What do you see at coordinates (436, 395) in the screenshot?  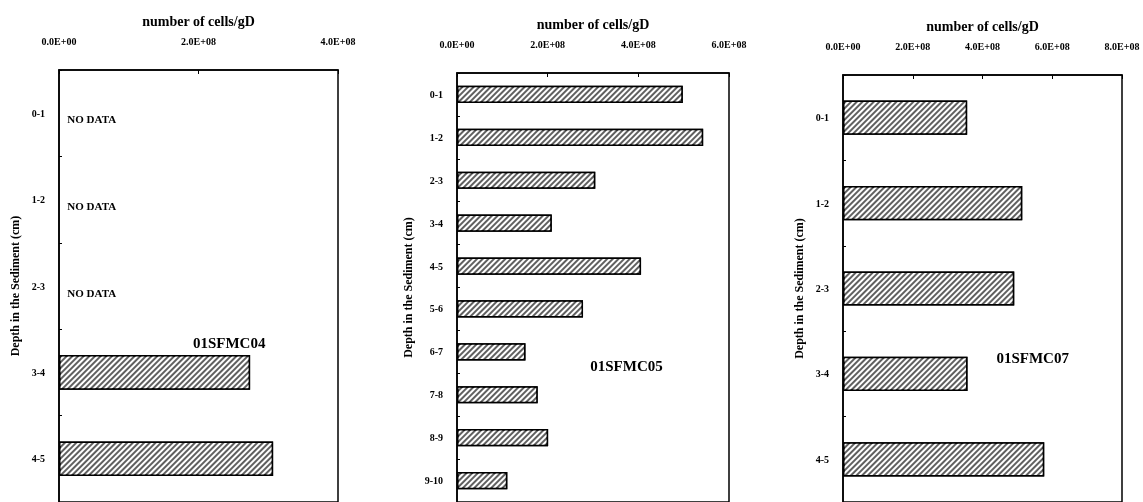 I see `y-tick-label: 7-8` at bounding box center [436, 395].